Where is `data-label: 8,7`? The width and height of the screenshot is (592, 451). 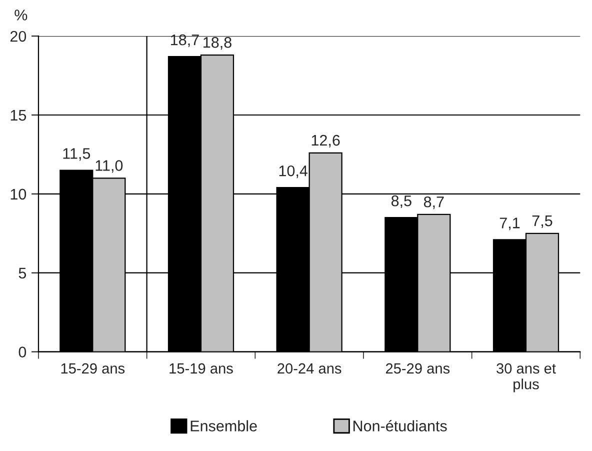
data-label: 8,7 is located at coordinates (434, 203).